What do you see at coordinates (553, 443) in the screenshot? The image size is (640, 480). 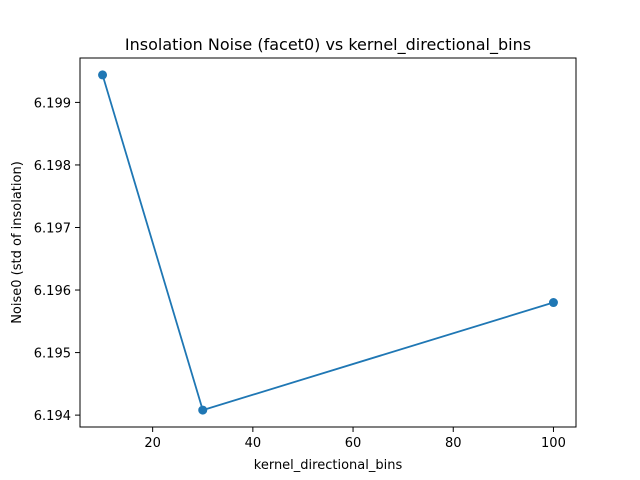 I see `x-tick-label: 100` at bounding box center [553, 443].